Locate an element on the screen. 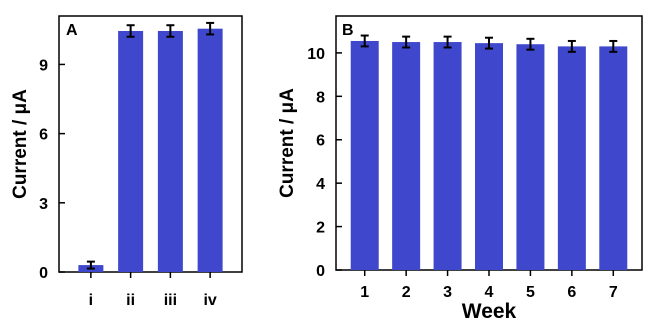 The image size is (646, 324). panel-a-y-tick-label: 6 is located at coordinates (43, 135).